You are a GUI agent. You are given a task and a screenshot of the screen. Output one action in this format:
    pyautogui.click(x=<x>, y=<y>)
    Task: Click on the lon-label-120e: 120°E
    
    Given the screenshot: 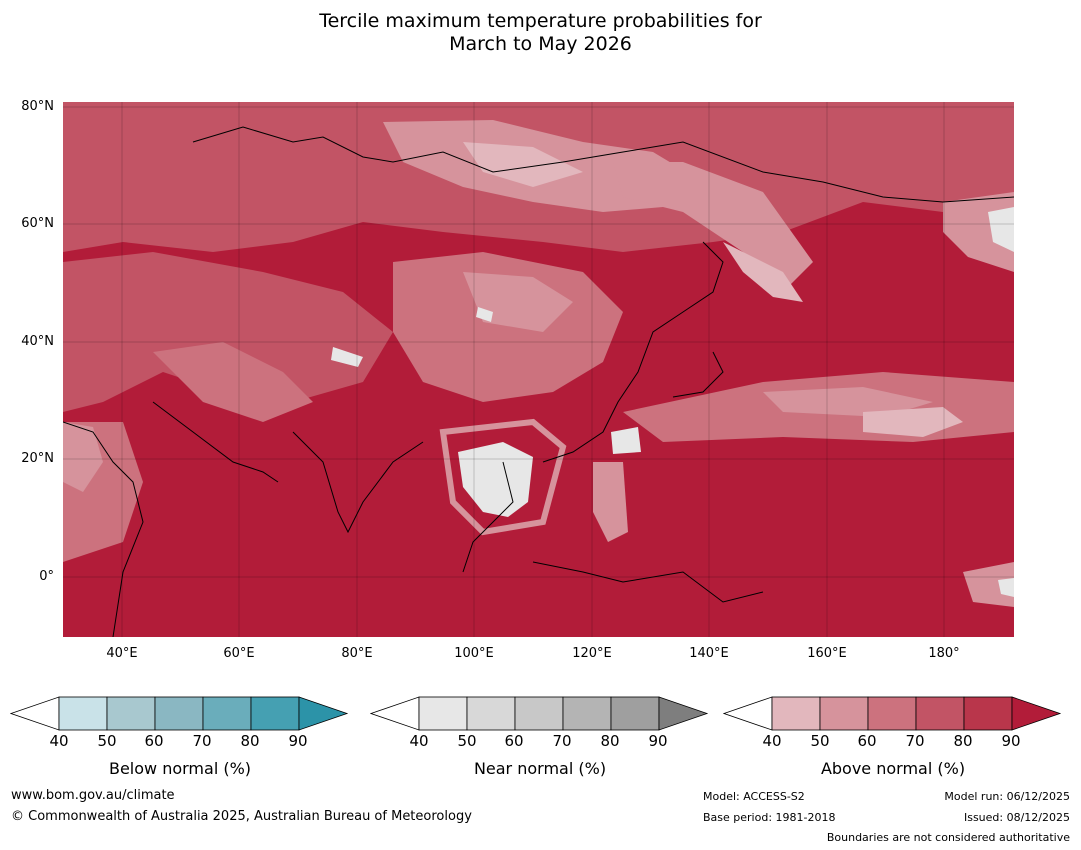 What is the action you would take?
    pyautogui.click(x=592, y=653)
    